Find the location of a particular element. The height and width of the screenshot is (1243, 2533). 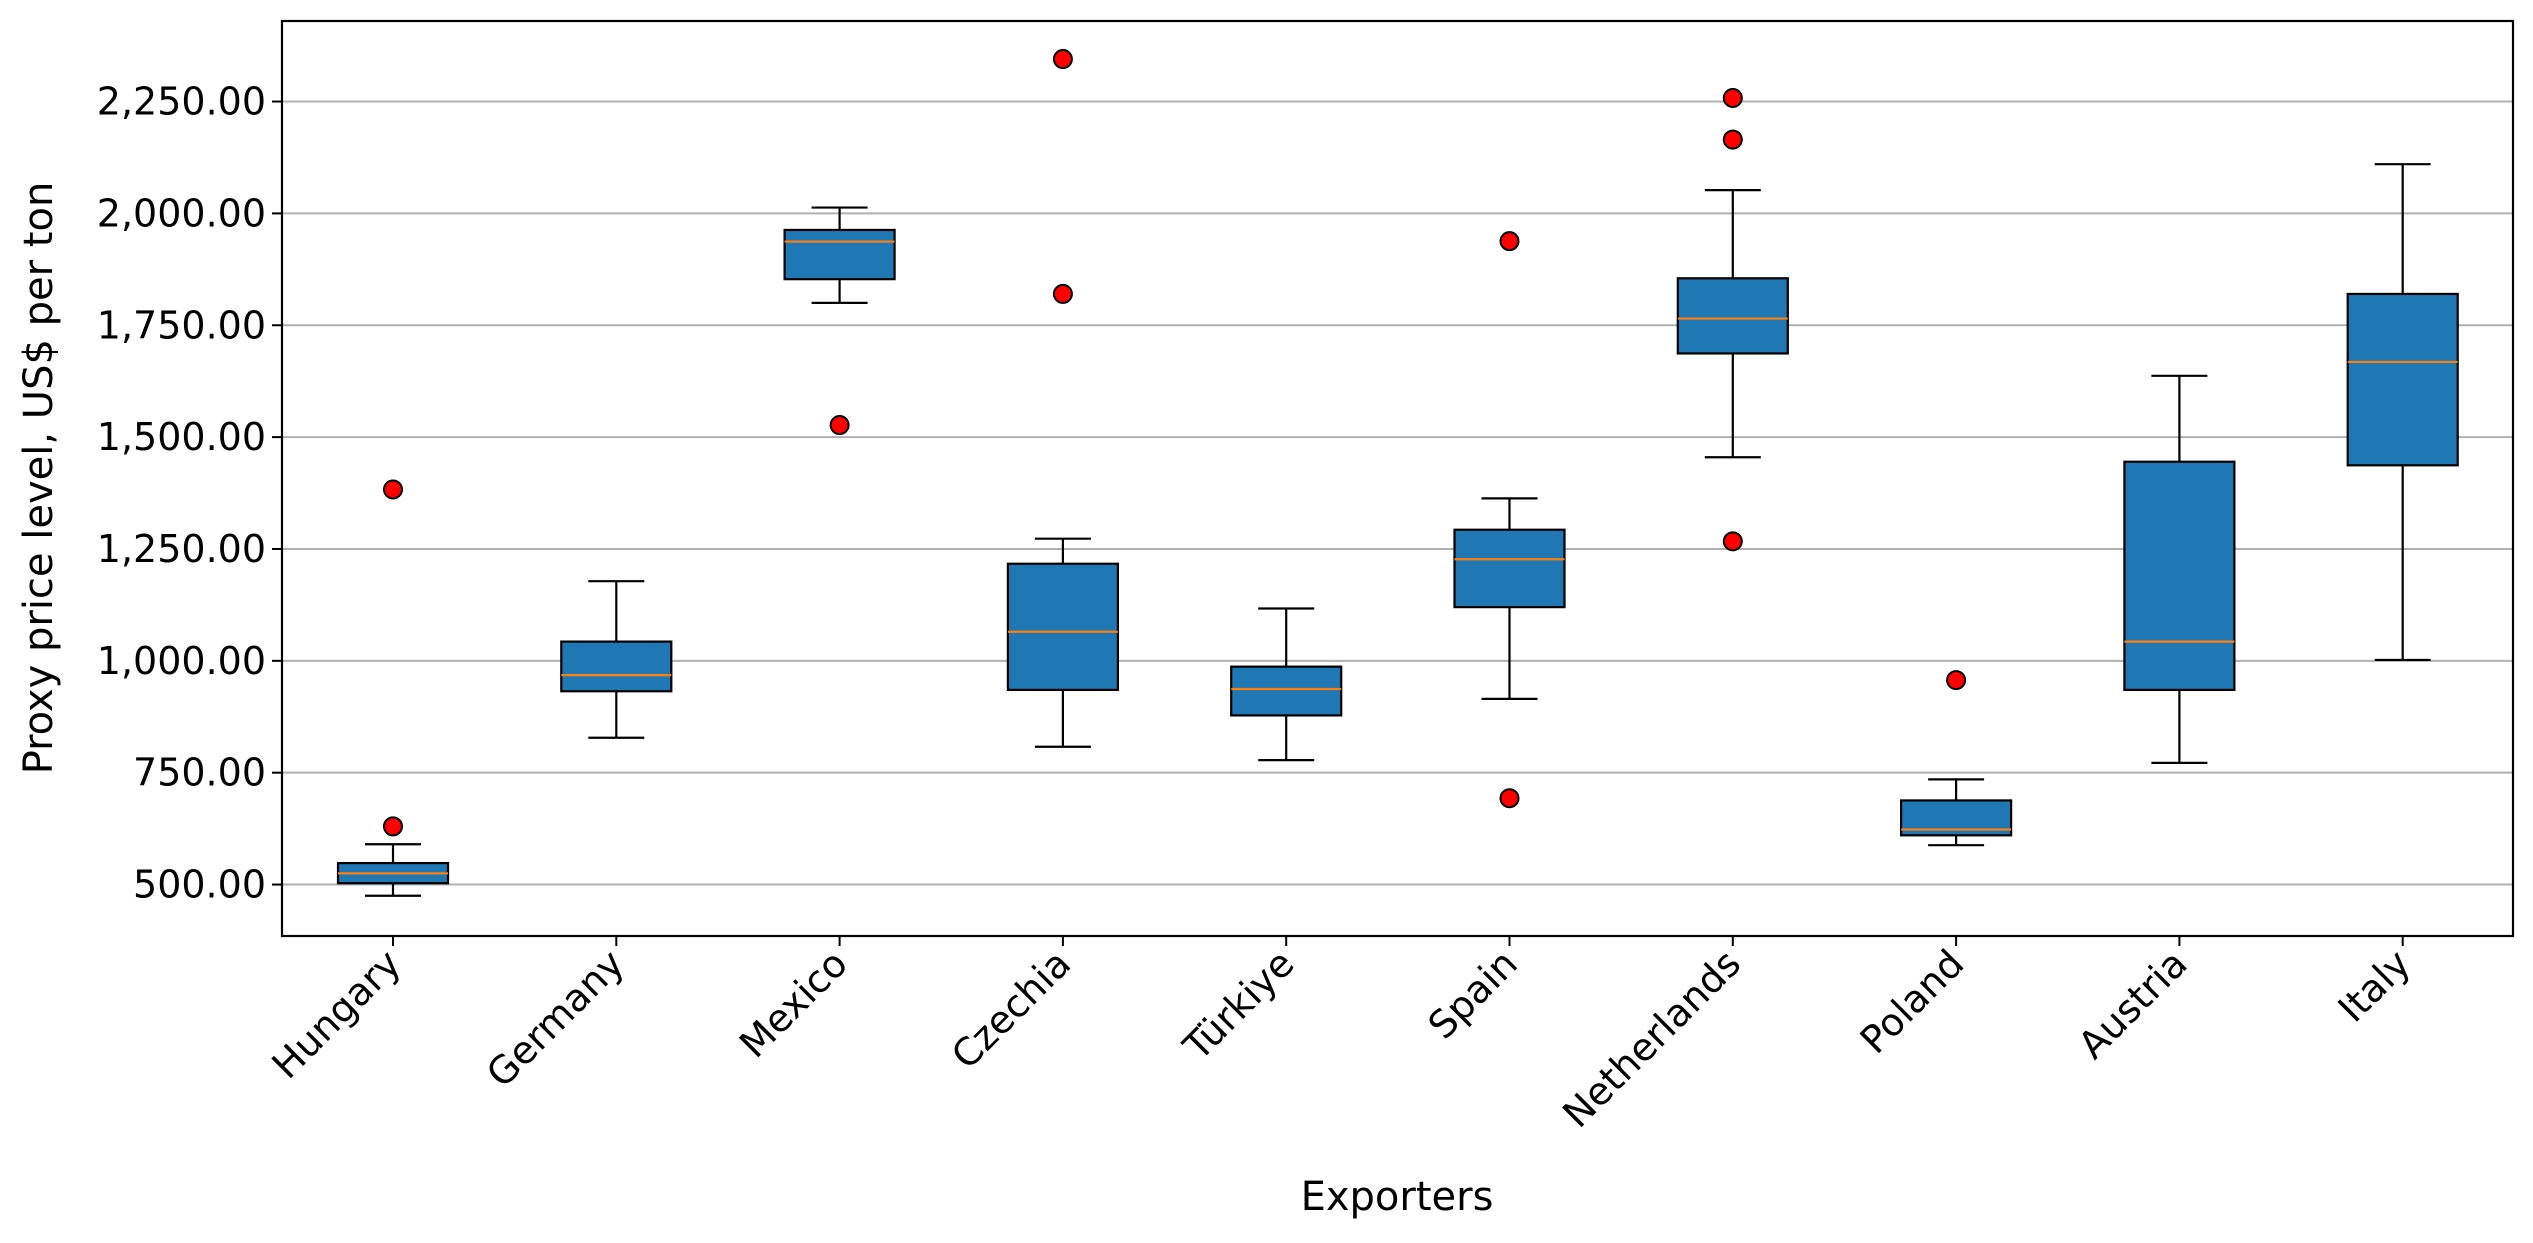

box-group-netherlands is located at coordinates (1732, 319).